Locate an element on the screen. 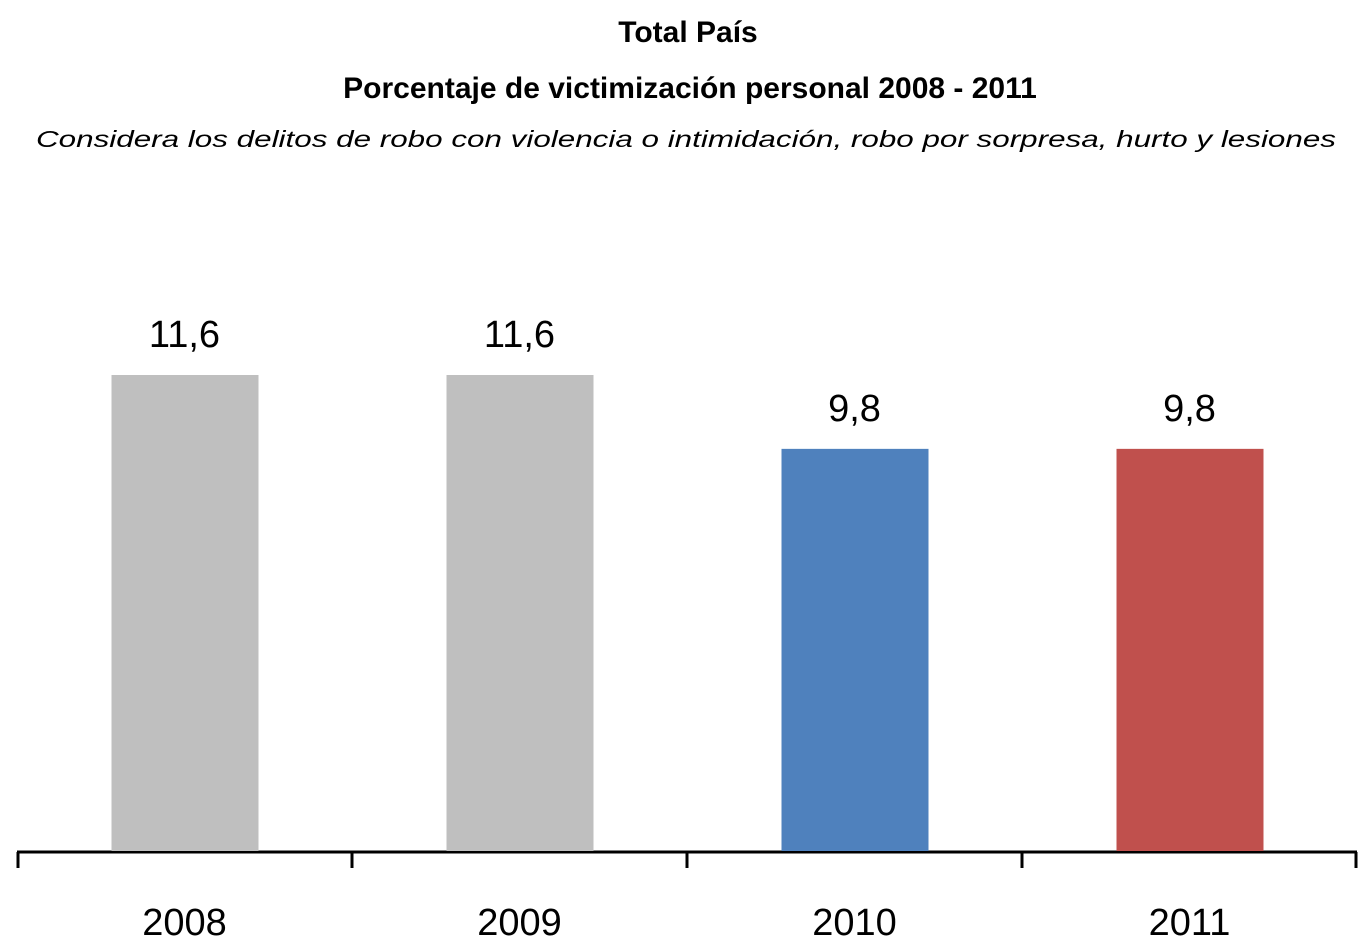  chart-title: Total País is located at coordinates (687, 32).